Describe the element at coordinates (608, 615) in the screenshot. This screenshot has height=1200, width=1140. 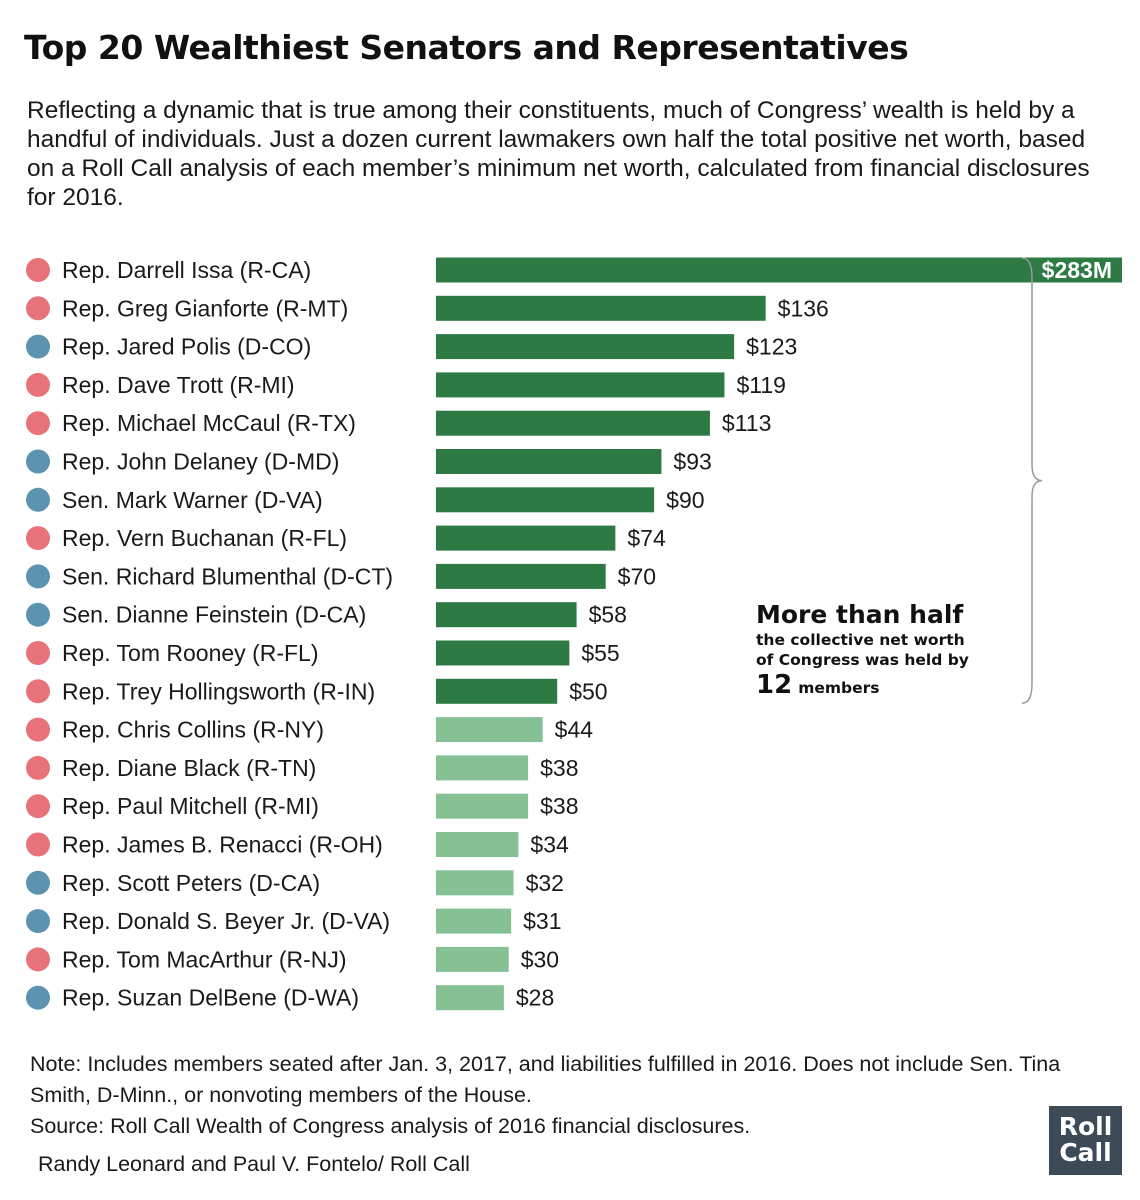
I see `value-label: $58` at that location.